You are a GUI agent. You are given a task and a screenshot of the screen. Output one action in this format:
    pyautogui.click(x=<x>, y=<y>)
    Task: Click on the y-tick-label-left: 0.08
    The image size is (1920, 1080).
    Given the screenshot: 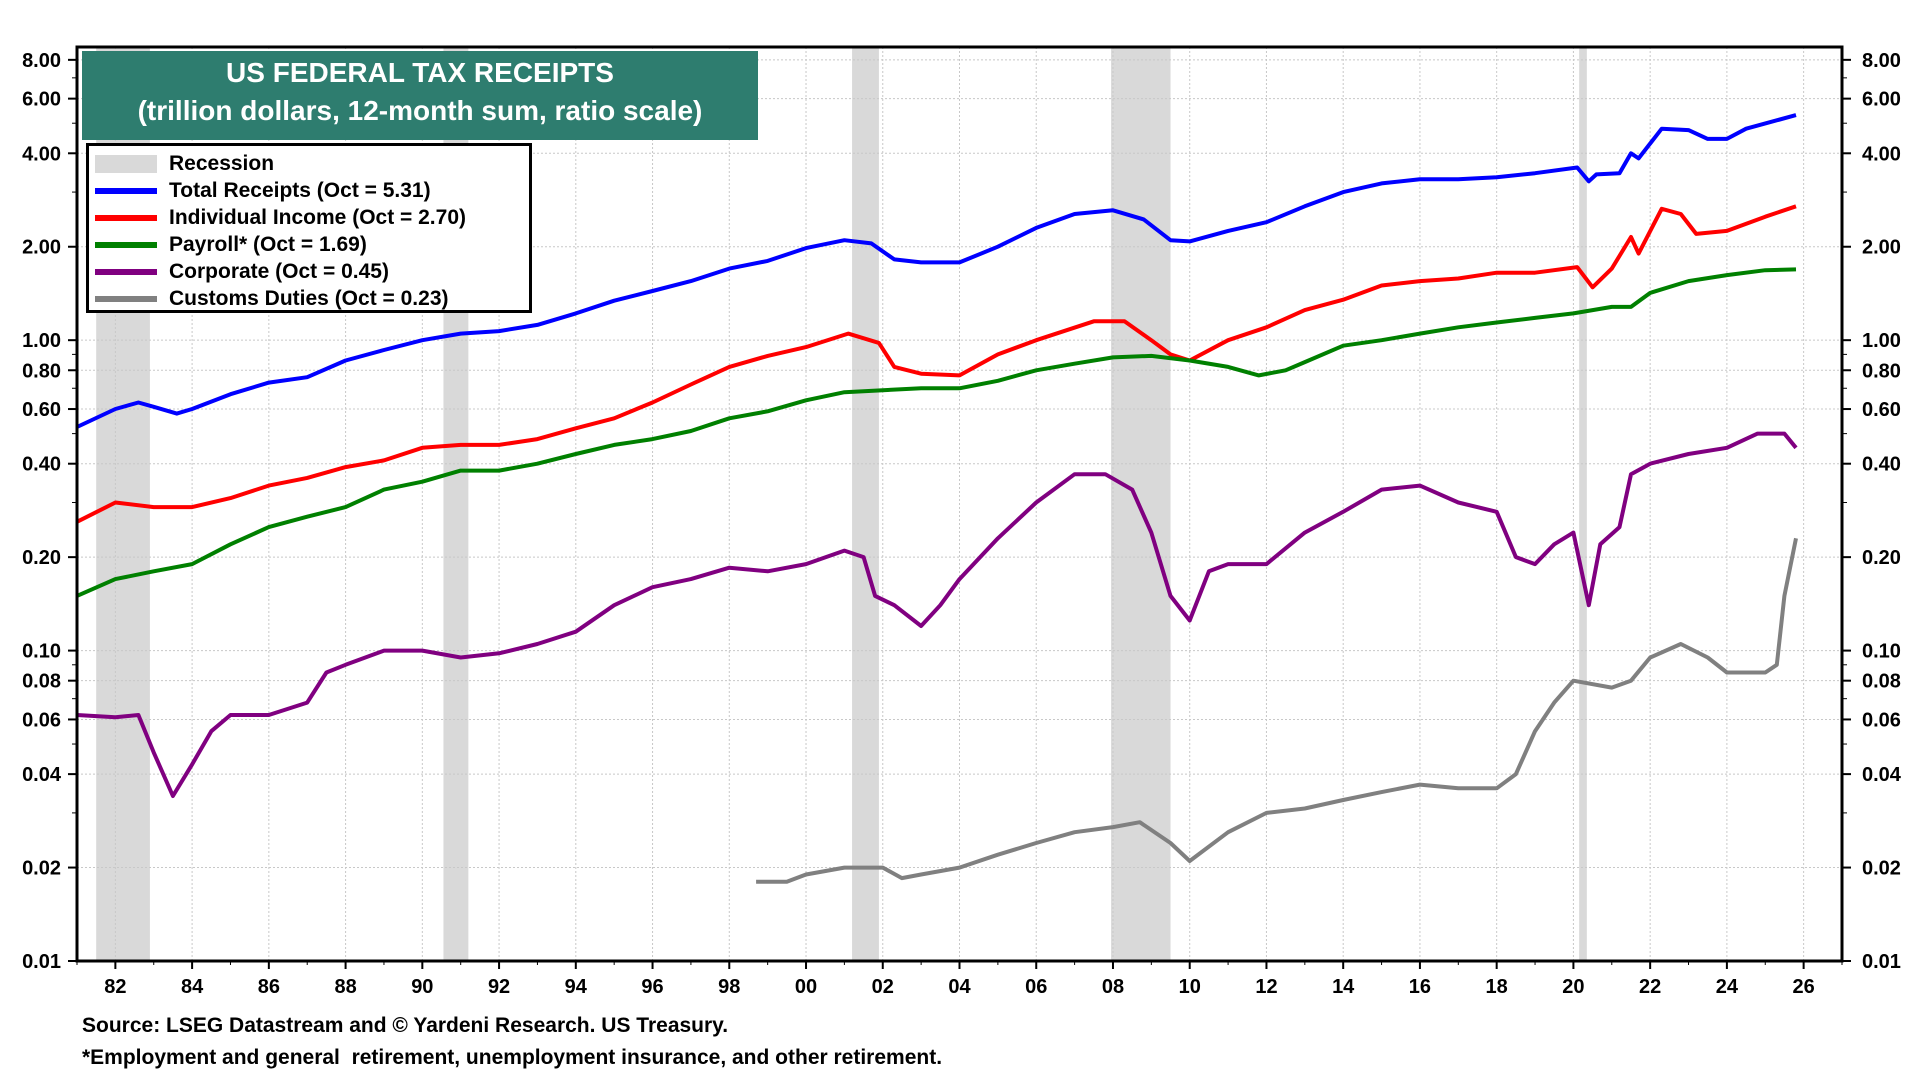 What is the action you would take?
    pyautogui.click(x=41, y=682)
    